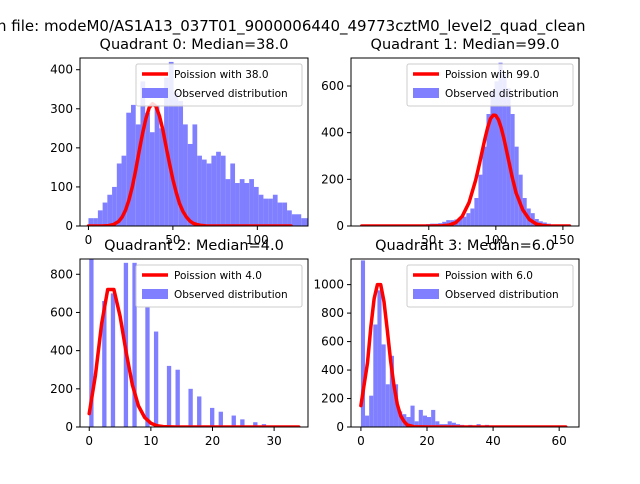 Image resolution: width=640 pixels, height=484 pixels. I want to click on quadrant-0-title: Quadrant 0: Median=38.0, so click(194, 45).